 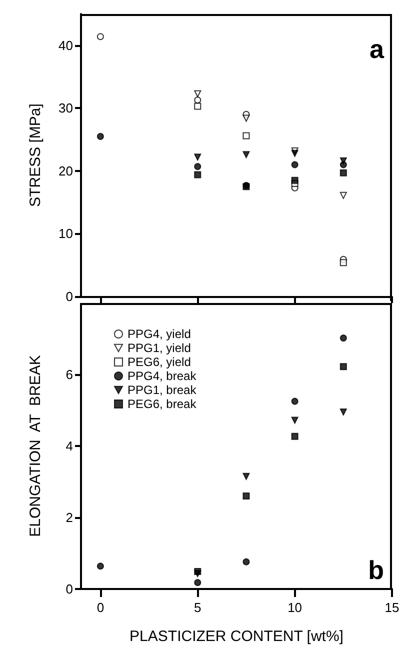 What do you see at coordinates (69, 517) in the screenshot?
I see `y-tick-label: 2` at bounding box center [69, 517].